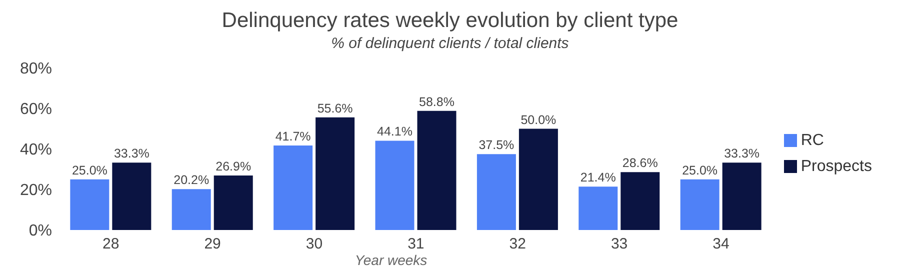 This screenshot has height=280, width=900. What do you see at coordinates (640, 163) in the screenshot?
I see `data-label: 28.6%` at bounding box center [640, 163].